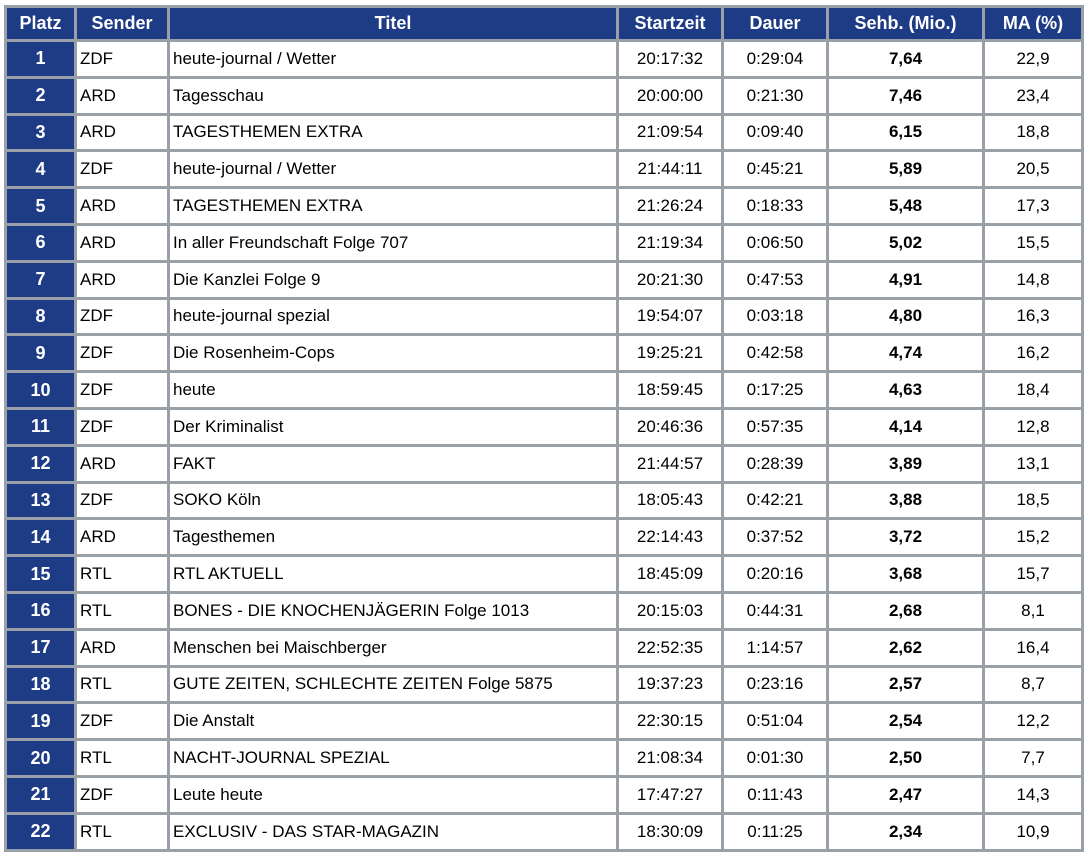  I want to click on start-time-cell: 22:30:15, so click(670, 721).